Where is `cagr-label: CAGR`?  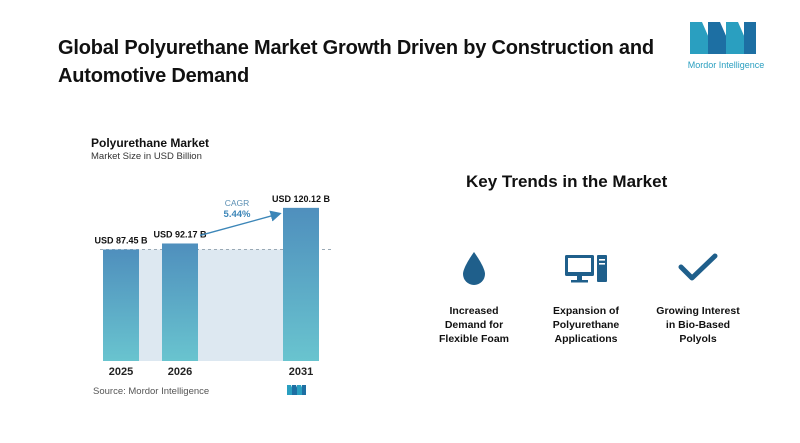
cagr-label: CAGR is located at coordinates (237, 203).